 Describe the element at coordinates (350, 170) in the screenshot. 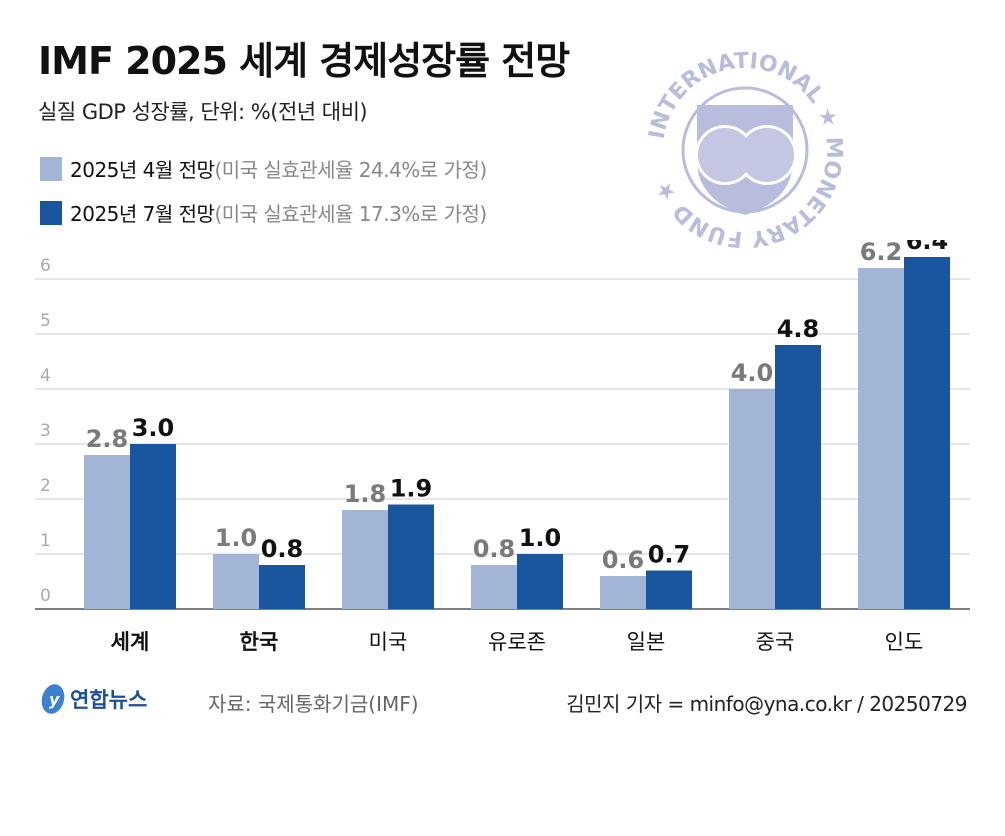

I see `legend-note: (미국 실효관세율 24.4%로 가정)` at that location.